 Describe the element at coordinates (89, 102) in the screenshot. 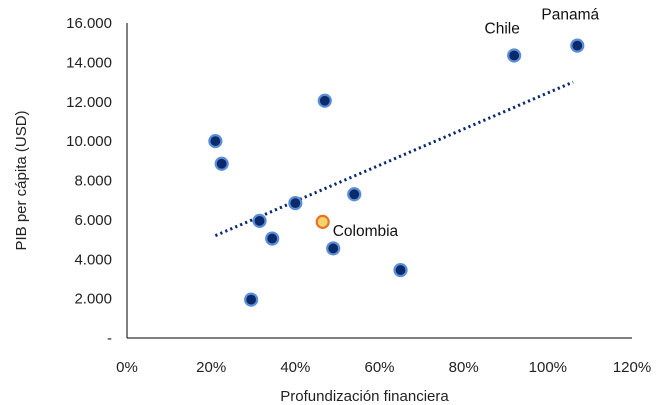

I see `y-tick-label: 12.000` at that location.